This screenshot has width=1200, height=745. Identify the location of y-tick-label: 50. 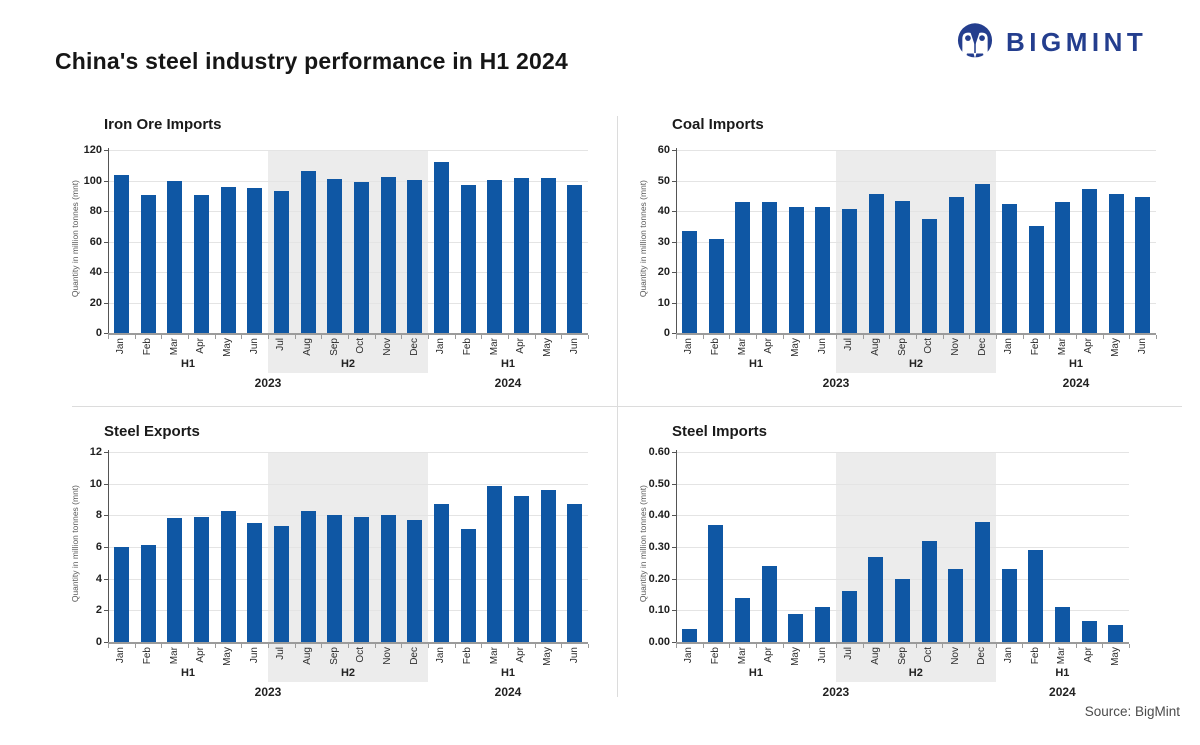
(663, 180).